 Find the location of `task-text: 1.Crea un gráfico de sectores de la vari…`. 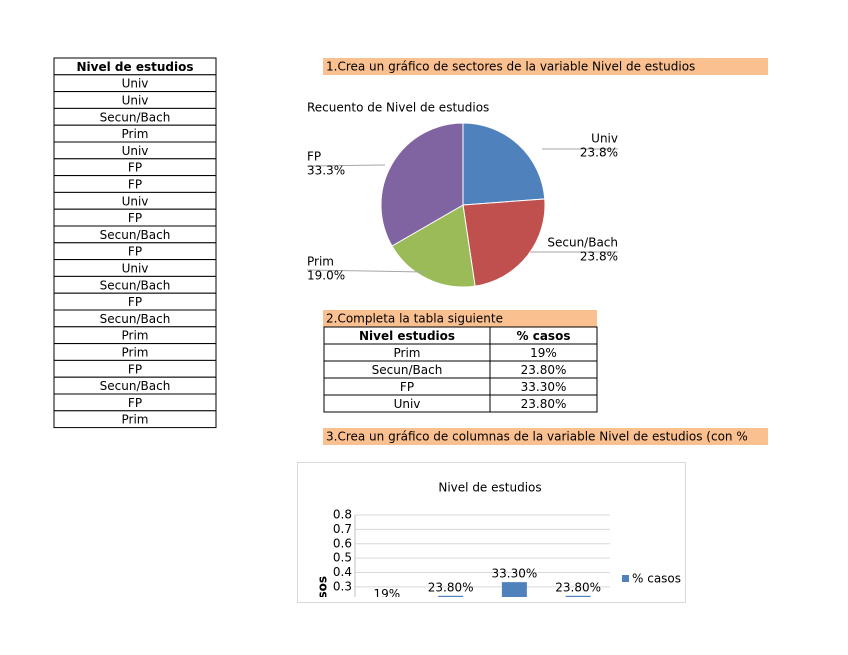

task-text: 1.Crea un gráfico de sectores de la vari… is located at coordinates (510, 67).